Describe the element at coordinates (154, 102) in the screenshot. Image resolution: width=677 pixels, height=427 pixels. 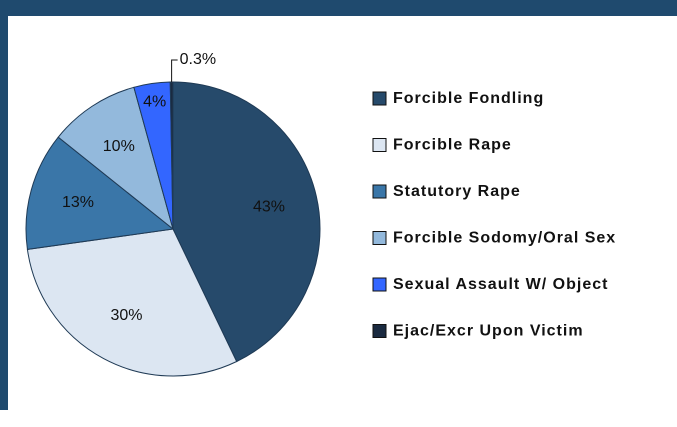
I see `data-label: 4%` at that location.